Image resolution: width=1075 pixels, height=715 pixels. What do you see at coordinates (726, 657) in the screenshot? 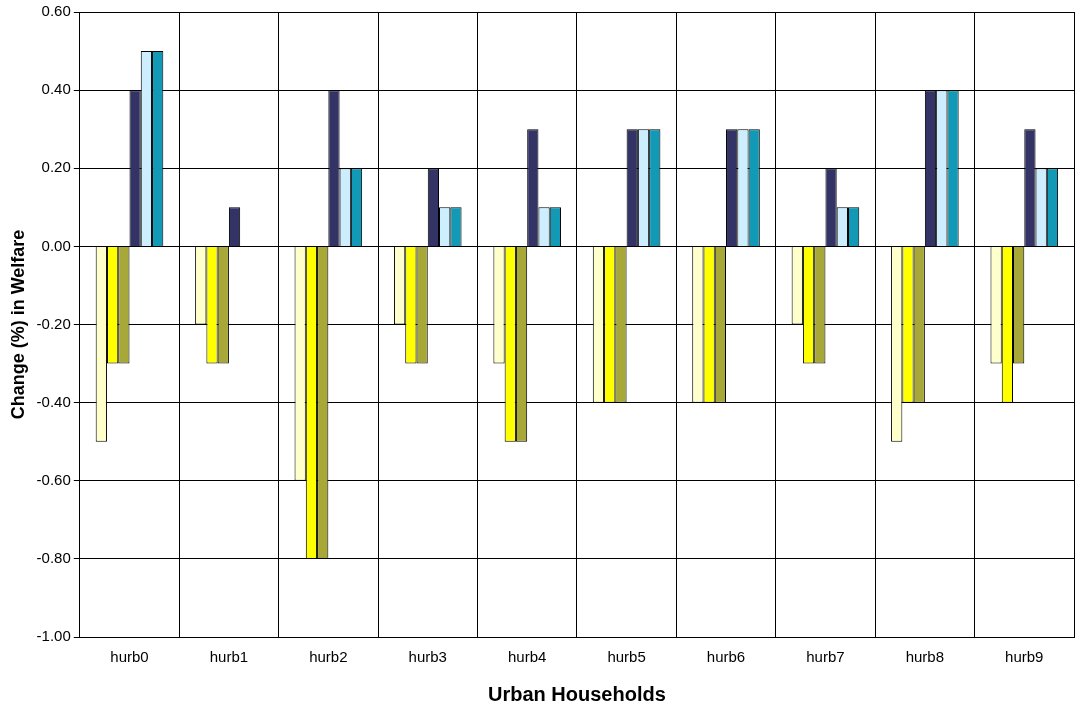
I see `x-tick-label: hurb6` at bounding box center [726, 657].